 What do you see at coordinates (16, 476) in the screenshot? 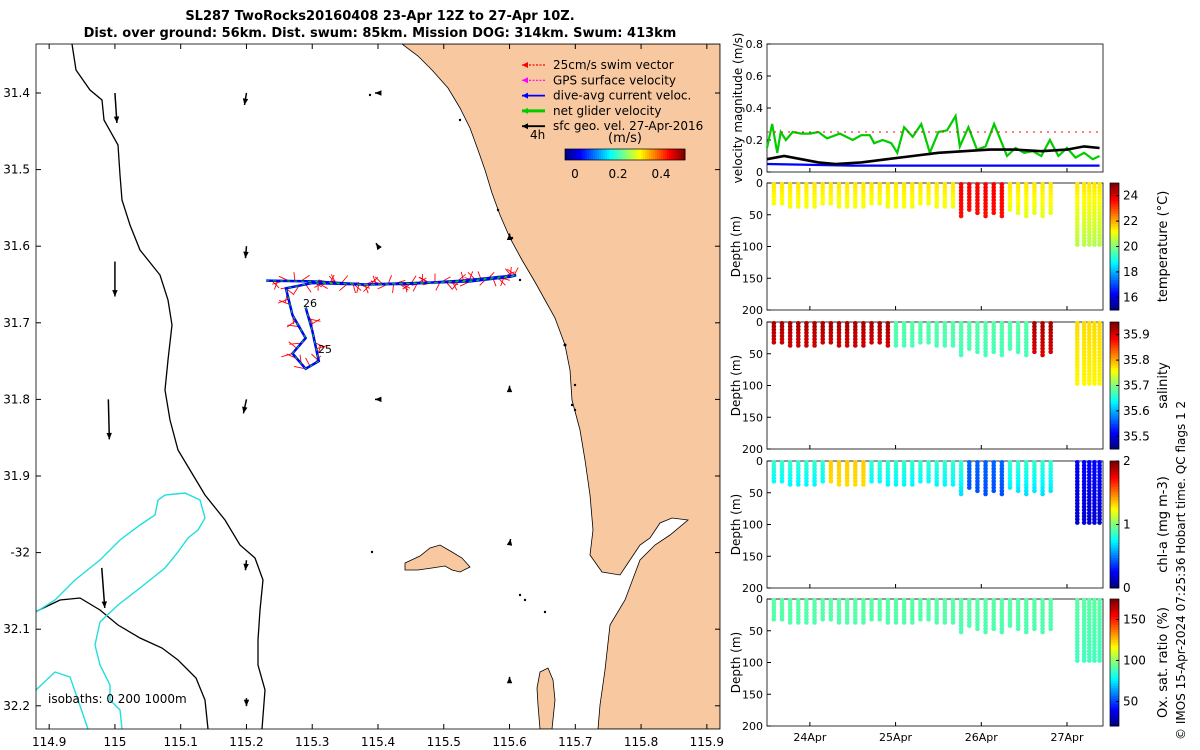
I see `map-y-tick-label: 31.9` at bounding box center [16, 476].